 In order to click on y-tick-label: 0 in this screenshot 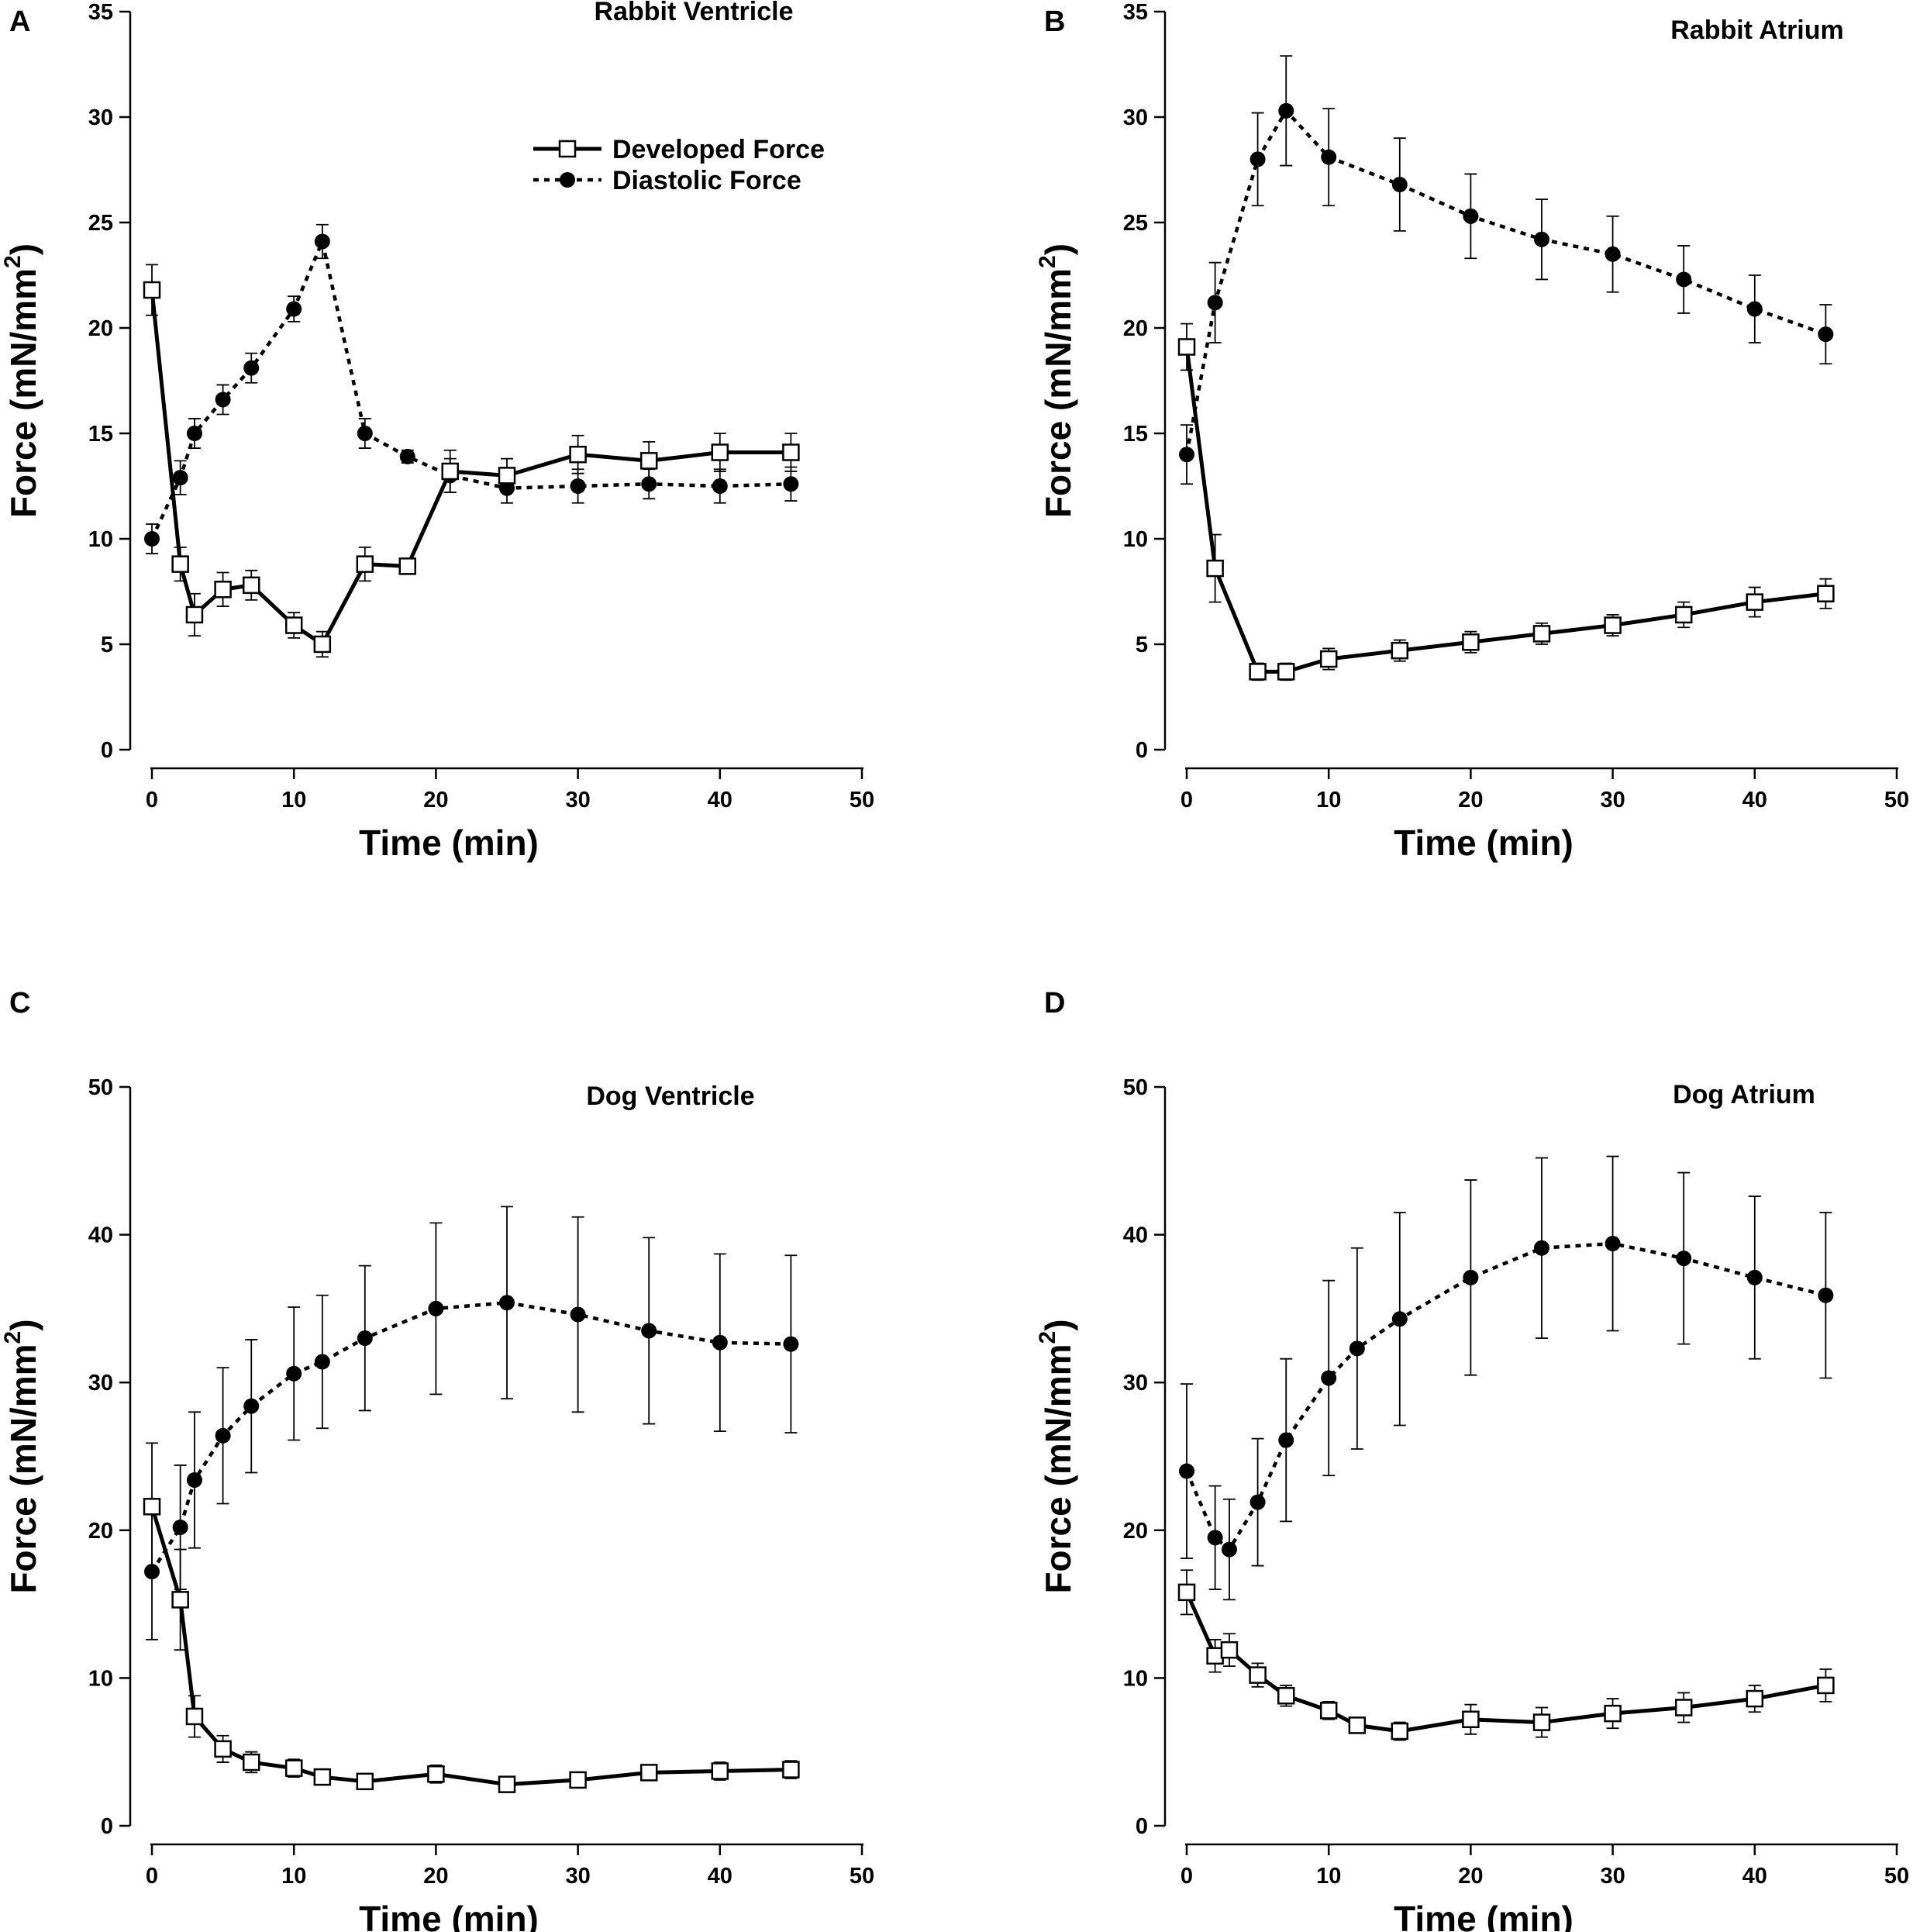, I will do `click(1142, 1826)`.